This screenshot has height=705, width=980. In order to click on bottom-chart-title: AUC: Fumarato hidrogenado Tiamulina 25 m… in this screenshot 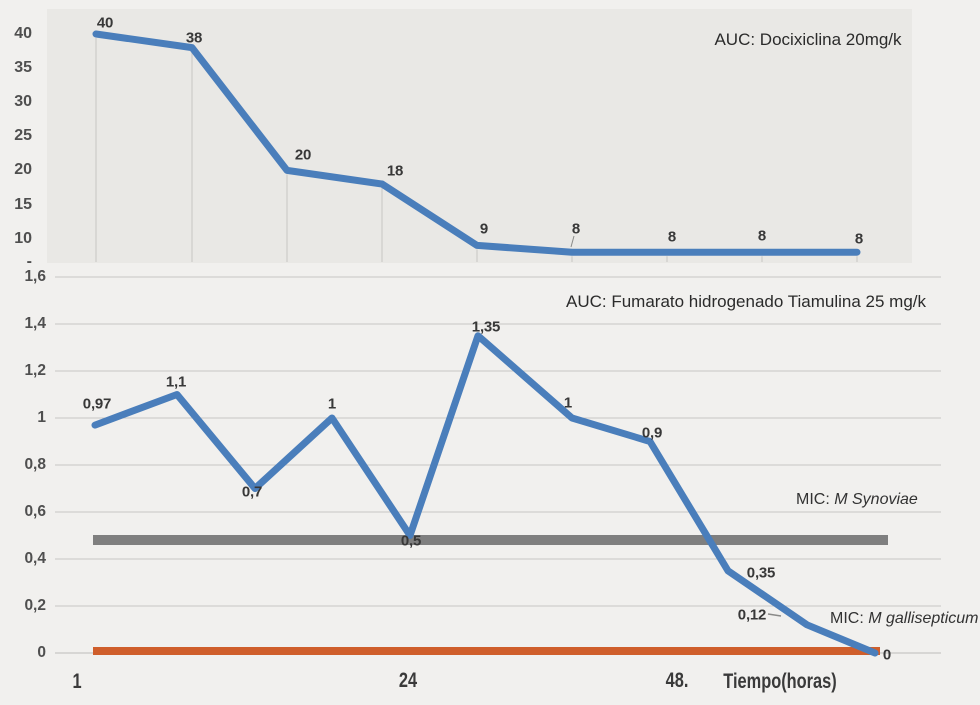, I will do `click(746, 301)`.